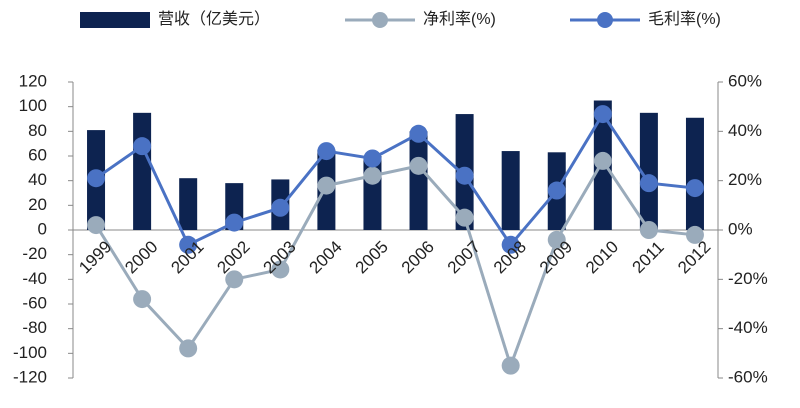 The width and height of the screenshot is (800, 408). Describe the element at coordinates (214, 19) in the screenshot. I see `legend-label: 营收（亿美元）` at that location.